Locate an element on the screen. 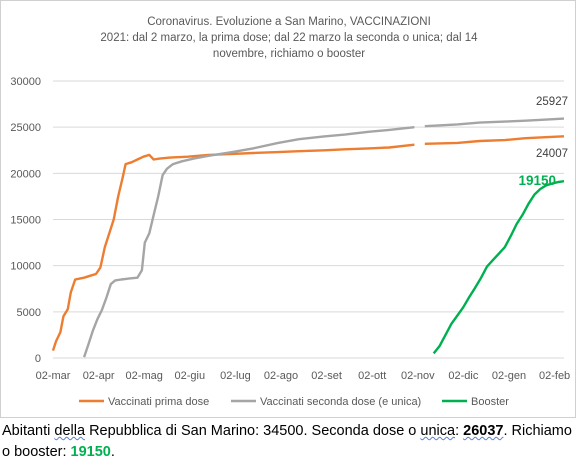  end-label-booster: 19150 is located at coordinates (537, 180).